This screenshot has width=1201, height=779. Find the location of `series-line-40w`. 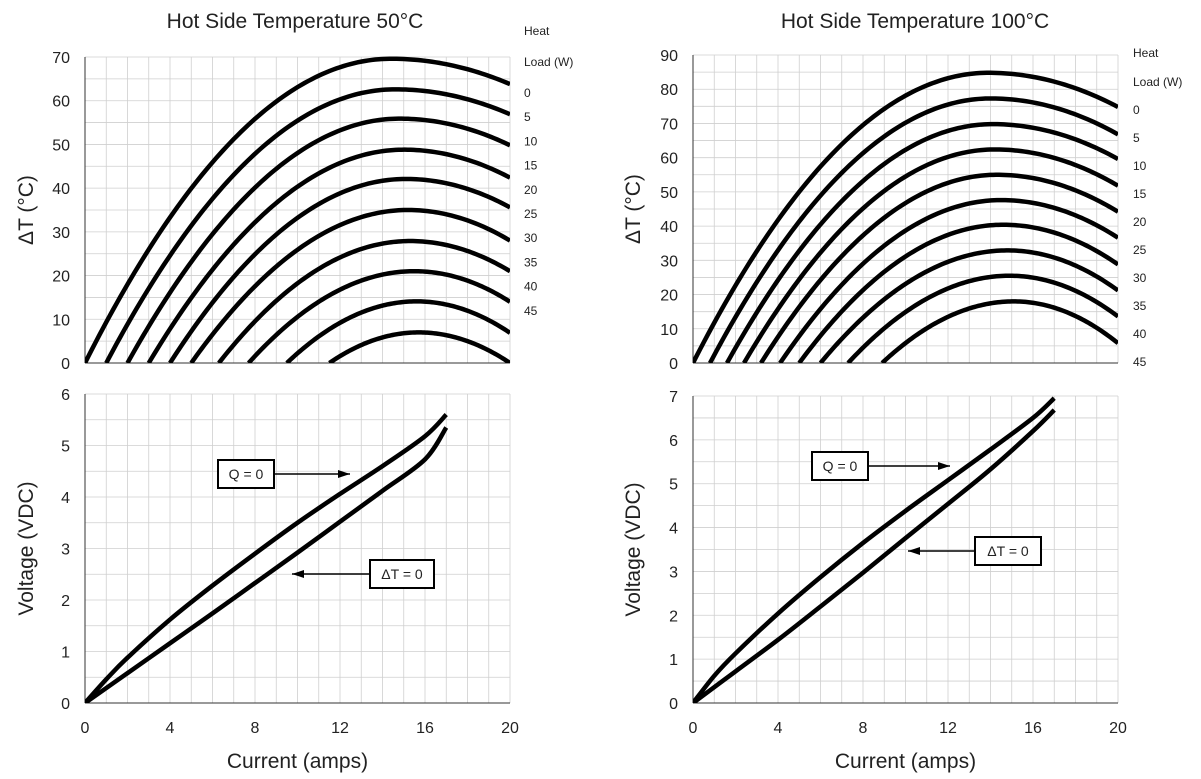

series-line-40w is located at coordinates (982, 318).